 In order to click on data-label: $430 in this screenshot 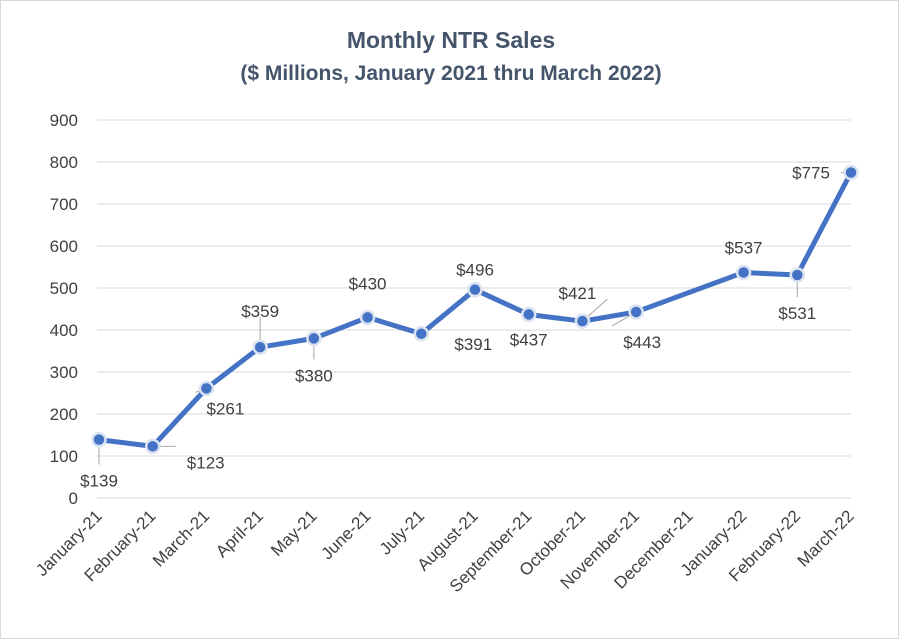, I will do `click(368, 283)`.